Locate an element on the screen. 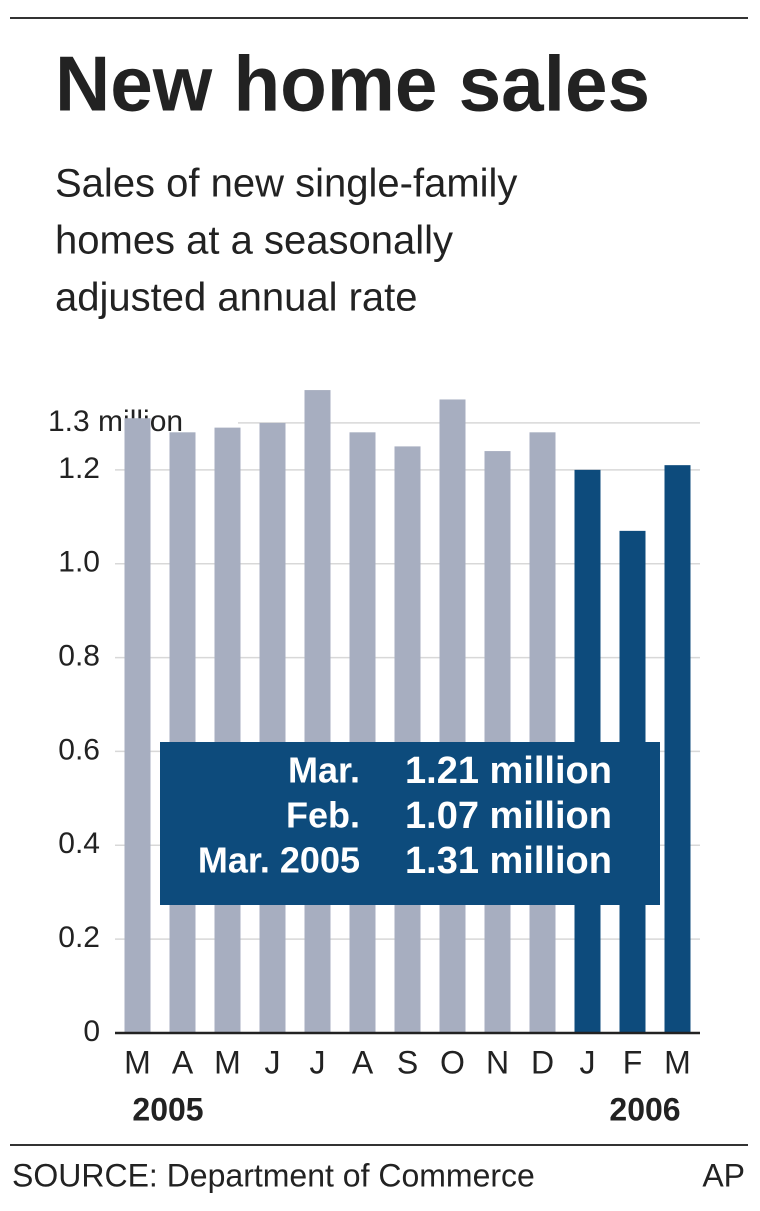  y-tick-label: 1.3 million is located at coordinates (115, 421).